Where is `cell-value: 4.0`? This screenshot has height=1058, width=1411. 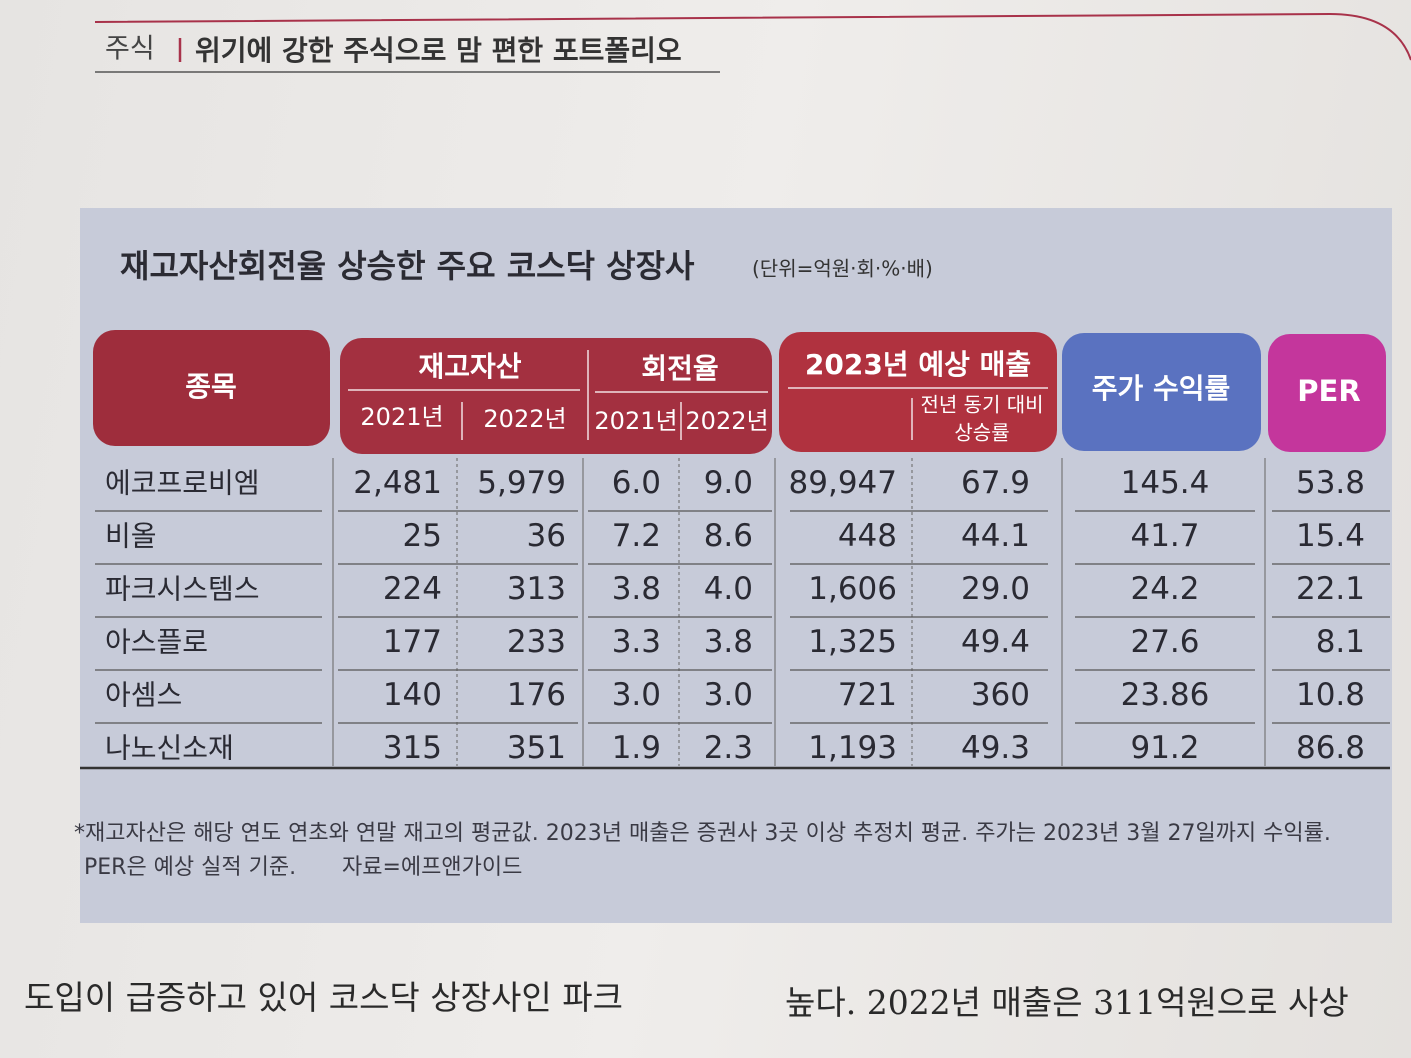
cell-value: 4.0 is located at coordinates (728, 589).